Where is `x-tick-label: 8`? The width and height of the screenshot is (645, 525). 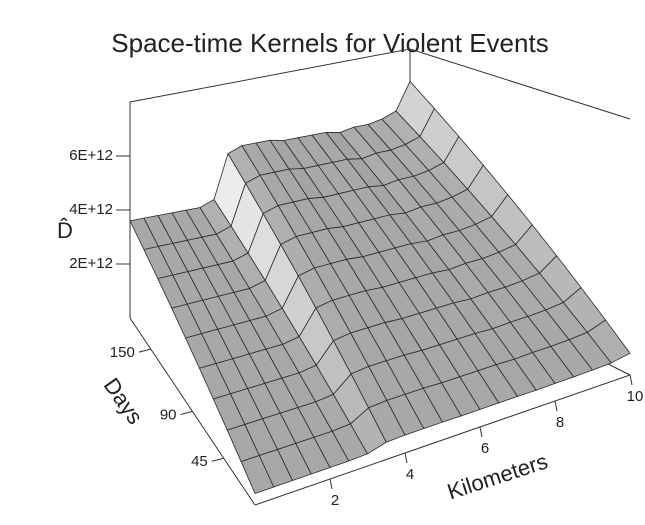
x-tick-label: 8 is located at coordinates (560, 422).